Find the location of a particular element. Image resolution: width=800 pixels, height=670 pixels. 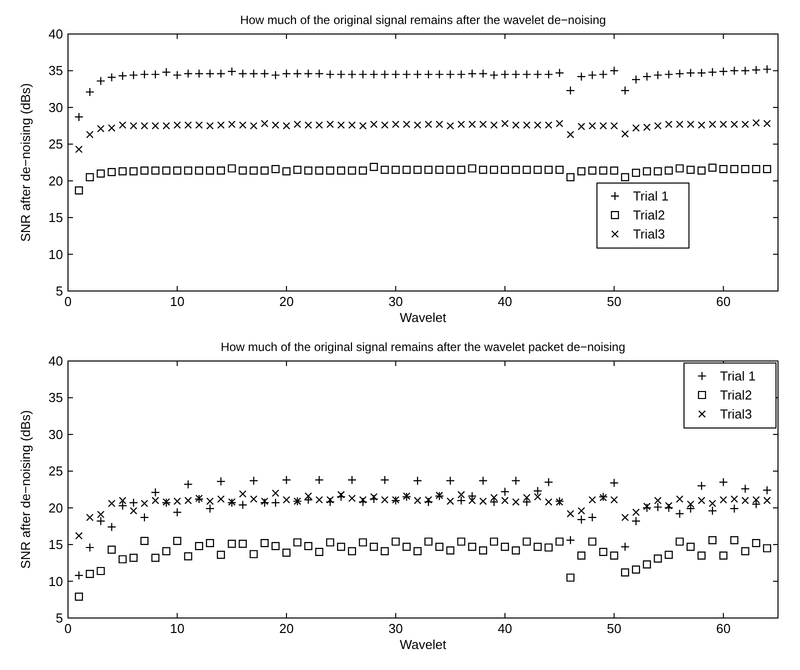

chart-title: How much of the original signal remains after the wavelet packet de−noising is located at coordinates (423, 347).